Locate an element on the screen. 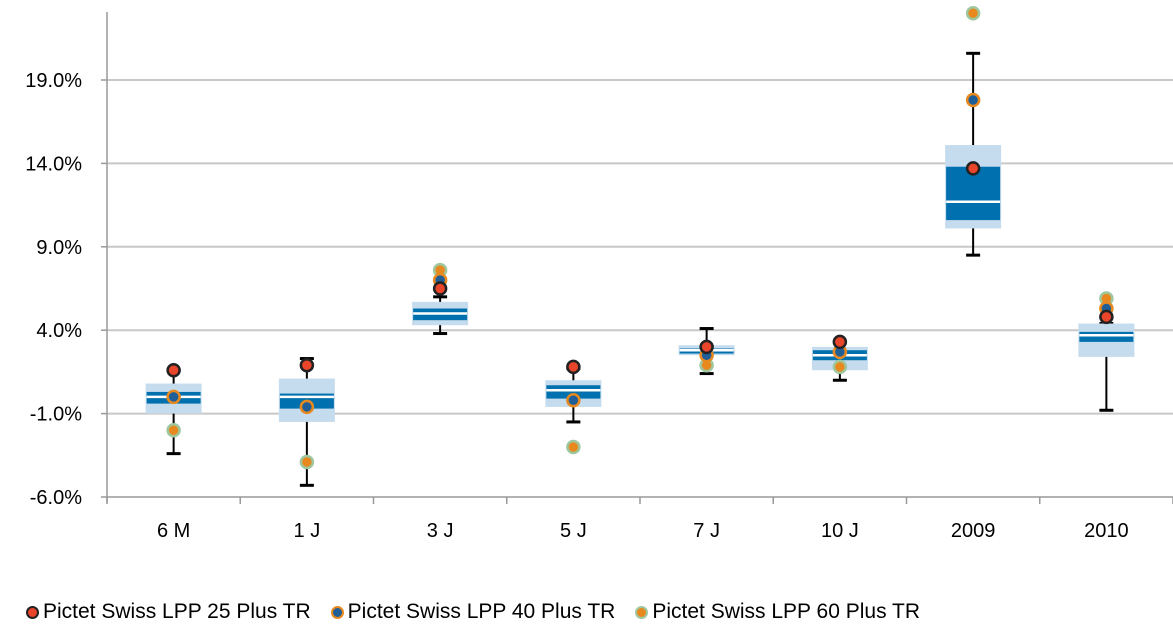 The image size is (1173, 628). x-tick-label: 7 J is located at coordinates (706, 531).